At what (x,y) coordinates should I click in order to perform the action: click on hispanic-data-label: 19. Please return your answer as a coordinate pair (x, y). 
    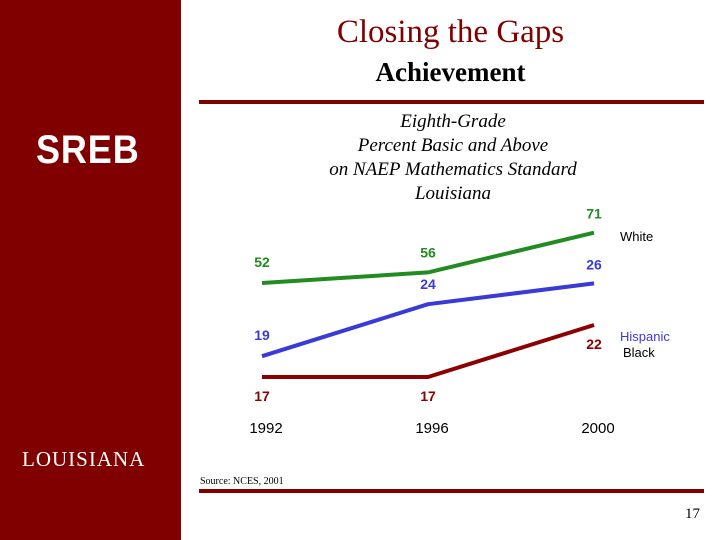
    Looking at the image, I should click on (262, 335).